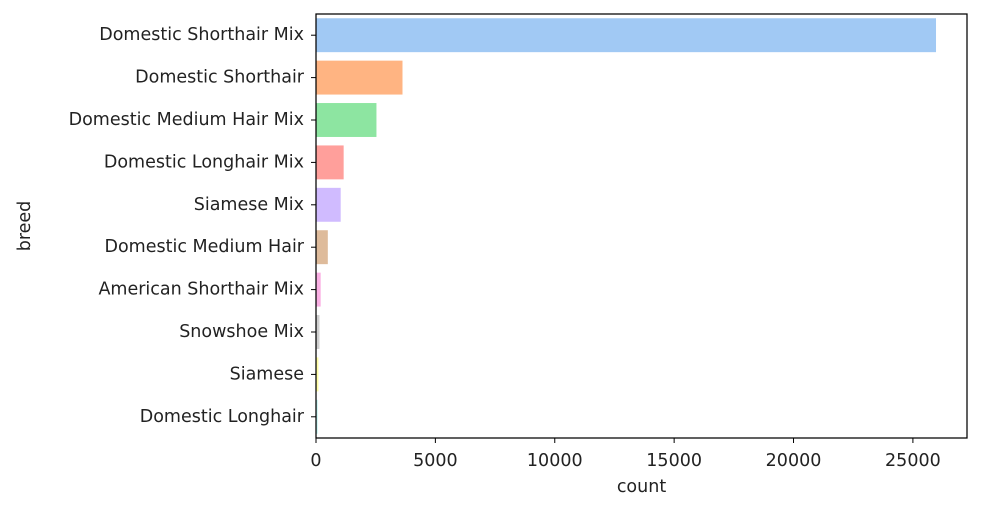 The width and height of the screenshot is (981, 515). What do you see at coordinates (359, 77) in the screenshot?
I see `bar-domestic-shorthair` at bounding box center [359, 77].